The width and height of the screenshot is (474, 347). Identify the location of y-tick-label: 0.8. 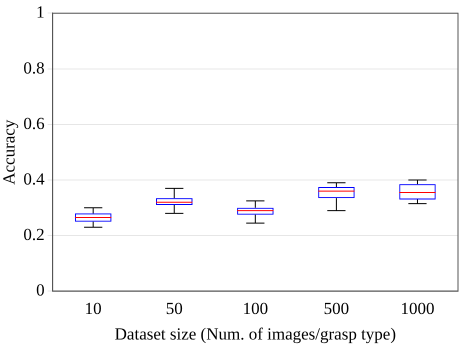
(34, 68).